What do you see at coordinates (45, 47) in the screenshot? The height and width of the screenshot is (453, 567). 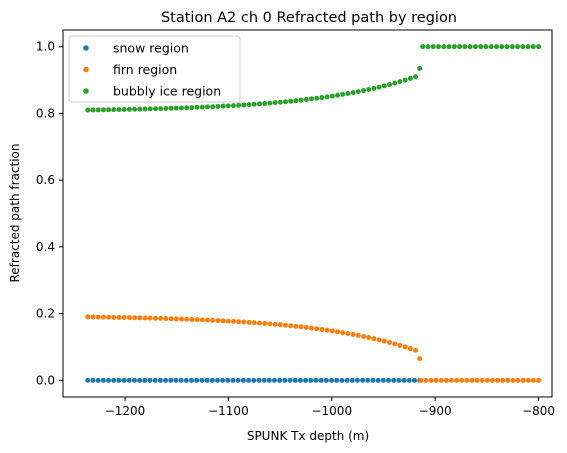 I see `y-tick-label: 1.0` at bounding box center [45, 47].